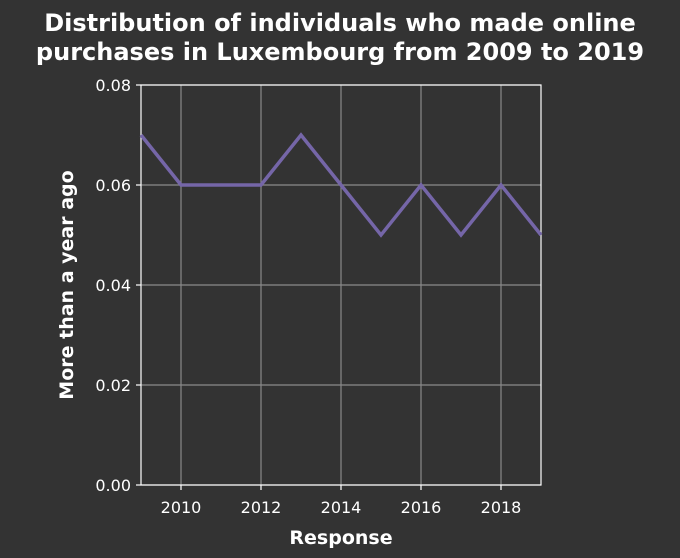  What do you see at coordinates (261, 507) in the screenshot?
I see `x-tick-label: 2012` at bounding box center [261, 507].